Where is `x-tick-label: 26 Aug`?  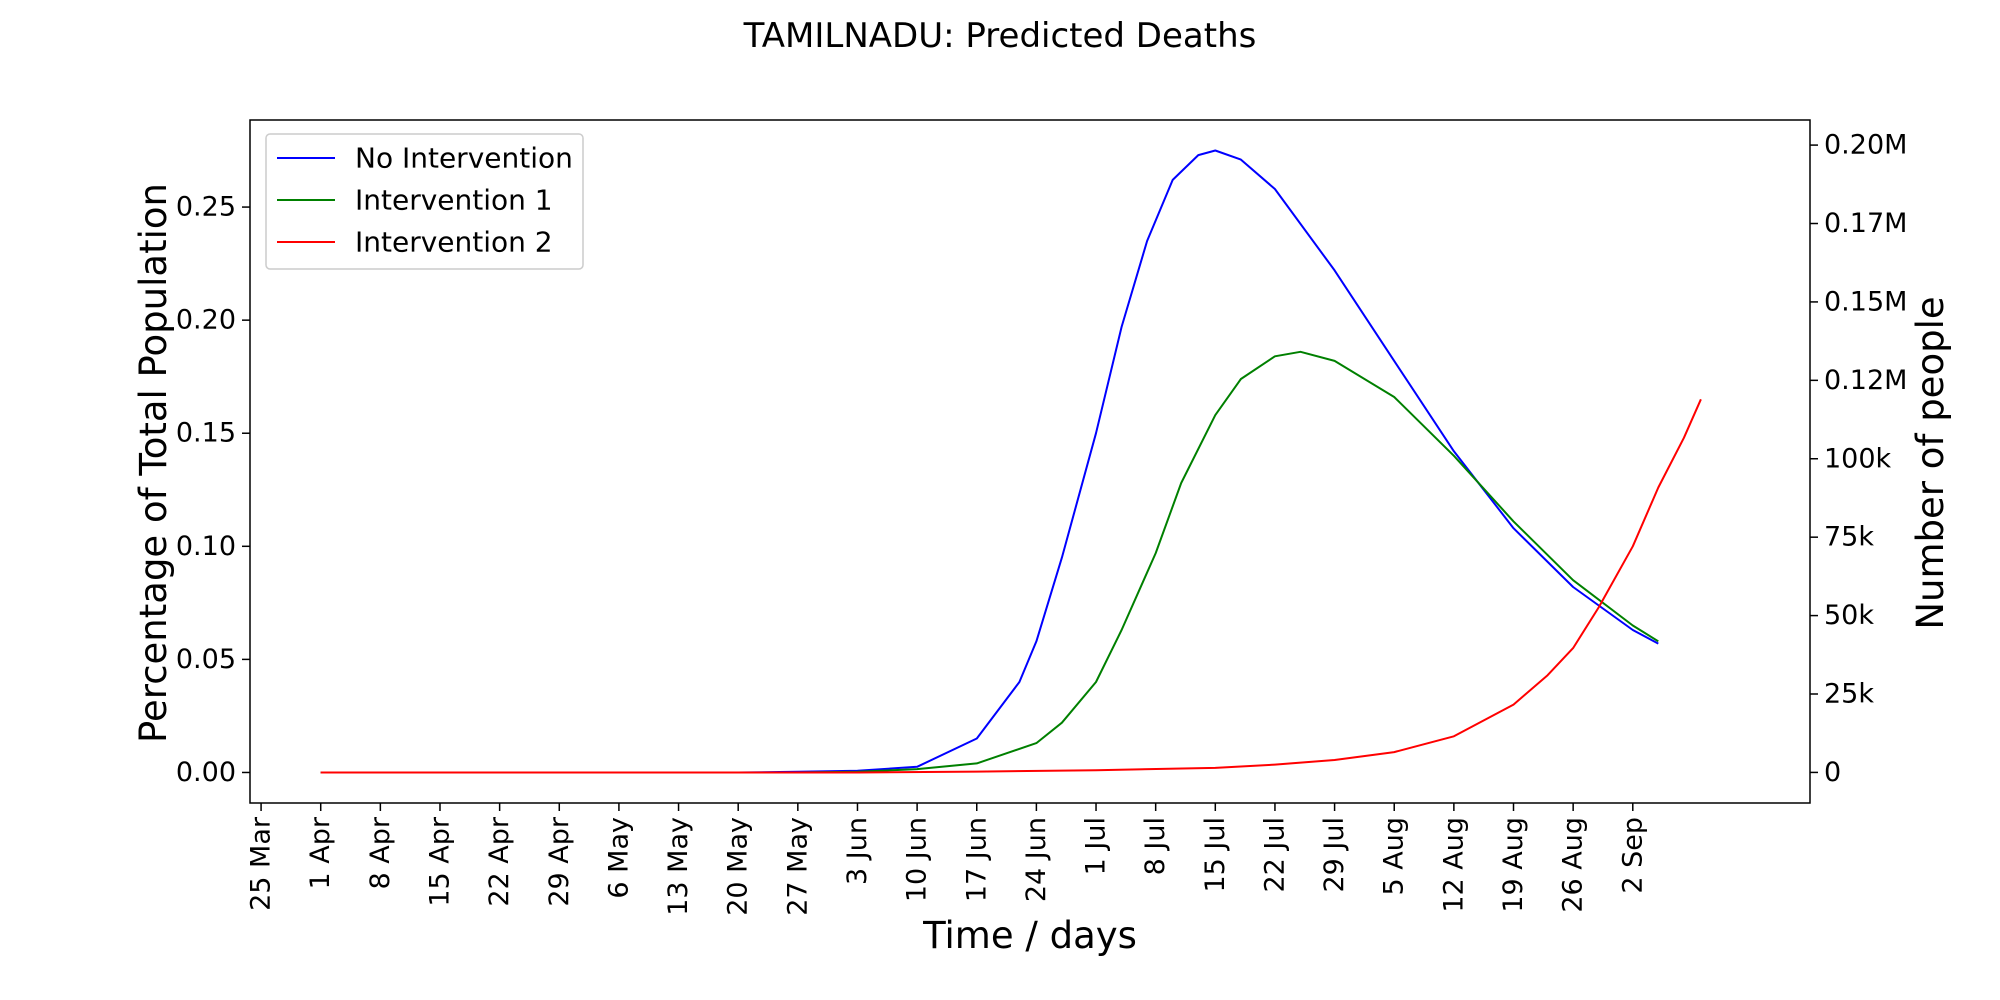
x-tick-label: 26 Aug is located at coordinates (1573, 865).